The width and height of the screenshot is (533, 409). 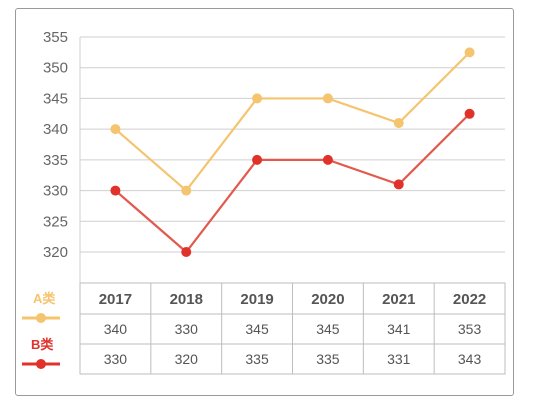 I want to click on table-cell-a-2021: 341, so click(x=399, y=329).